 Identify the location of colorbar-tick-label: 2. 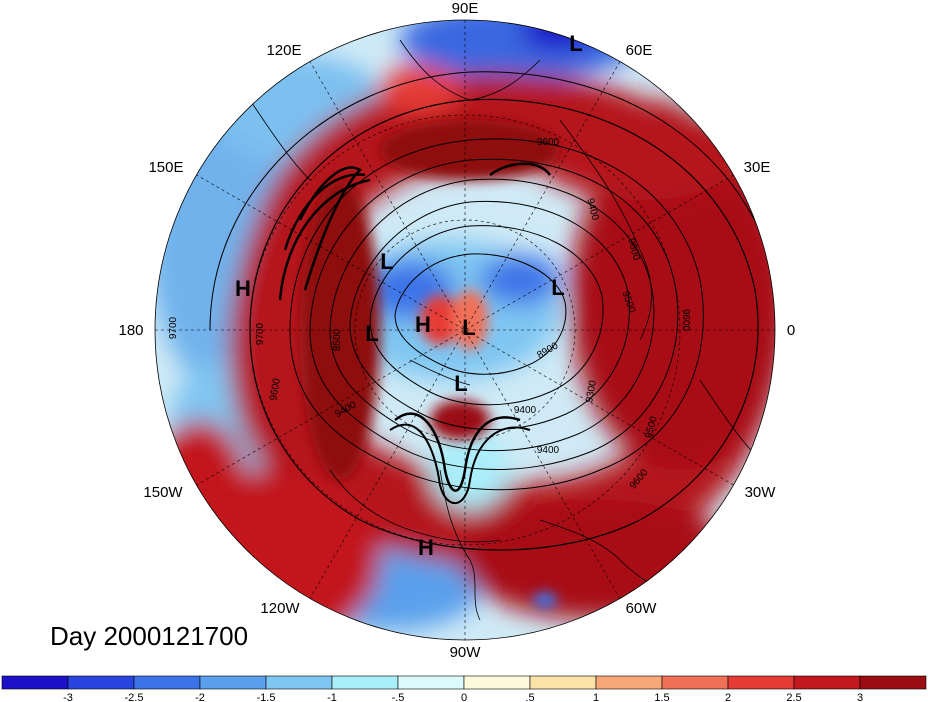
(728, 697).